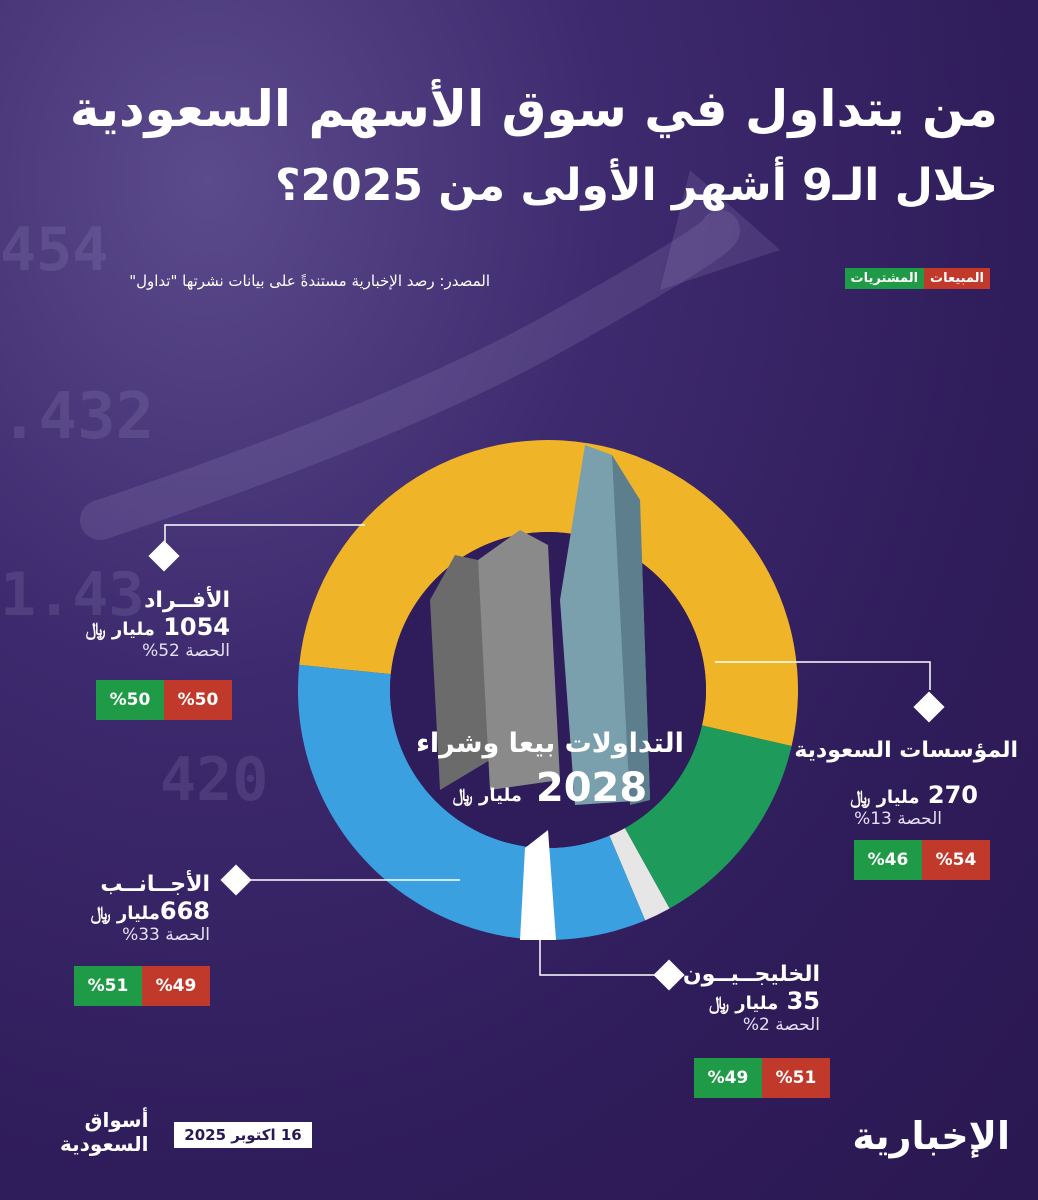 This screenshot has width=1038, height=1200. What do you see at coordinates (158, 627) in the screenshot?
I see `category-value: 1054 مليار ﷼` at bounding box center [158, 627].